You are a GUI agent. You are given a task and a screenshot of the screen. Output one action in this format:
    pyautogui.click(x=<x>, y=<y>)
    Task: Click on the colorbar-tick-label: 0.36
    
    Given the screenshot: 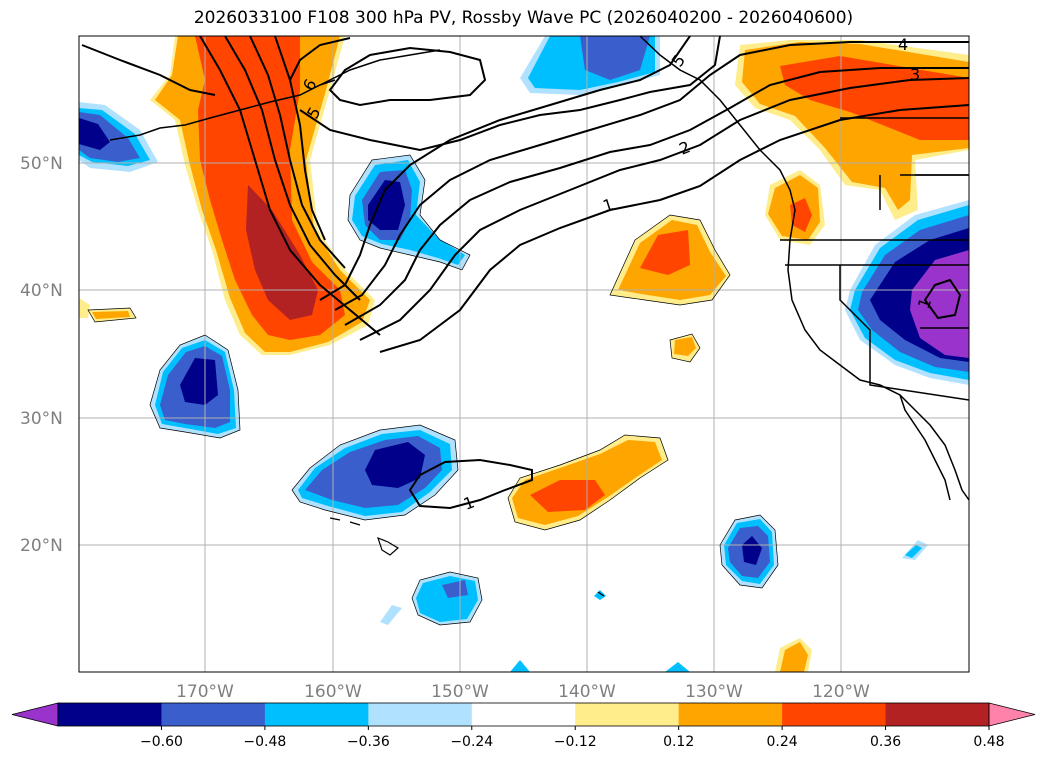 What is the action you would take?
    pyautogui.click(x=885, y=742)
    